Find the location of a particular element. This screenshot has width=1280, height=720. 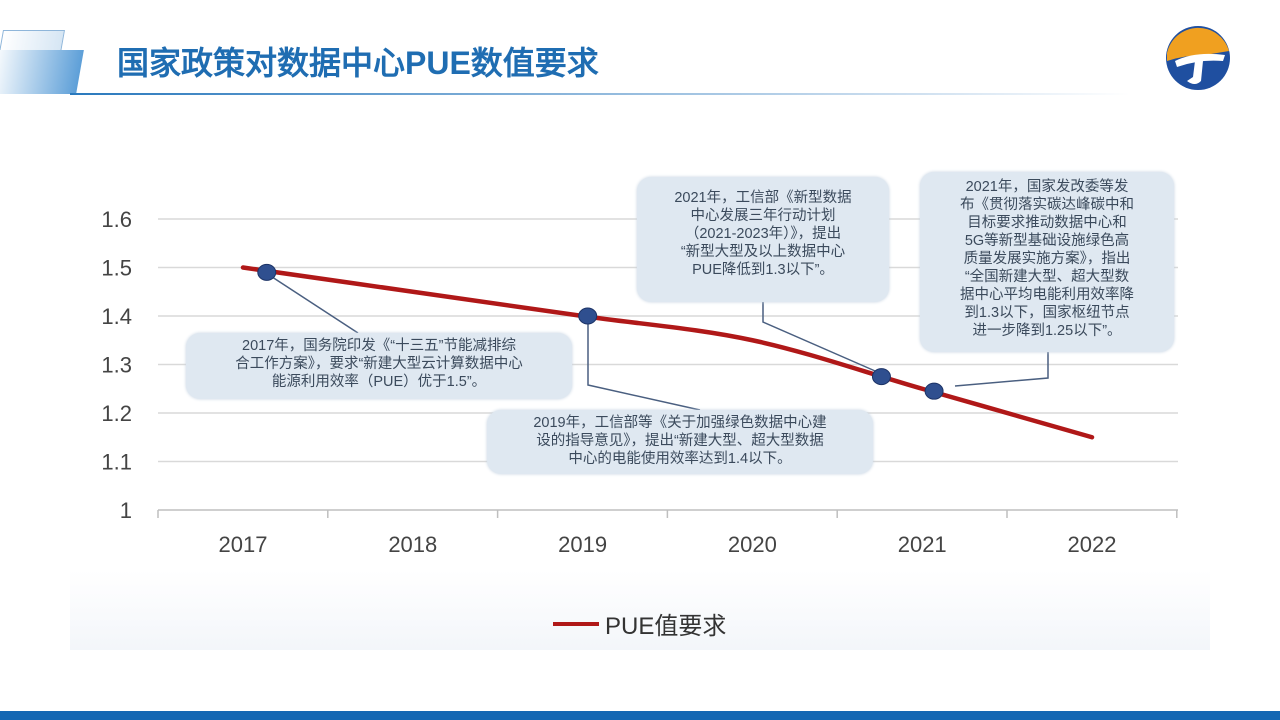

y-tick-label: 1.2 is located at coordinates (116, 413).